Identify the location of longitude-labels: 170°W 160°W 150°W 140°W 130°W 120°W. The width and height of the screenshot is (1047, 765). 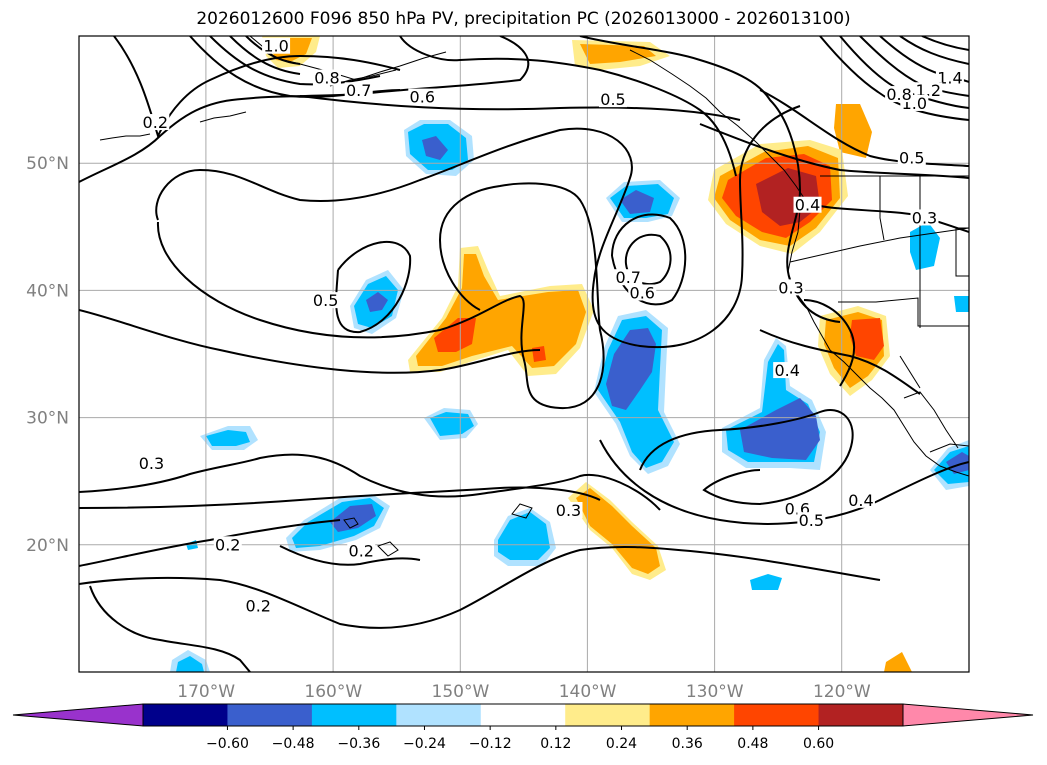
(524, 692).